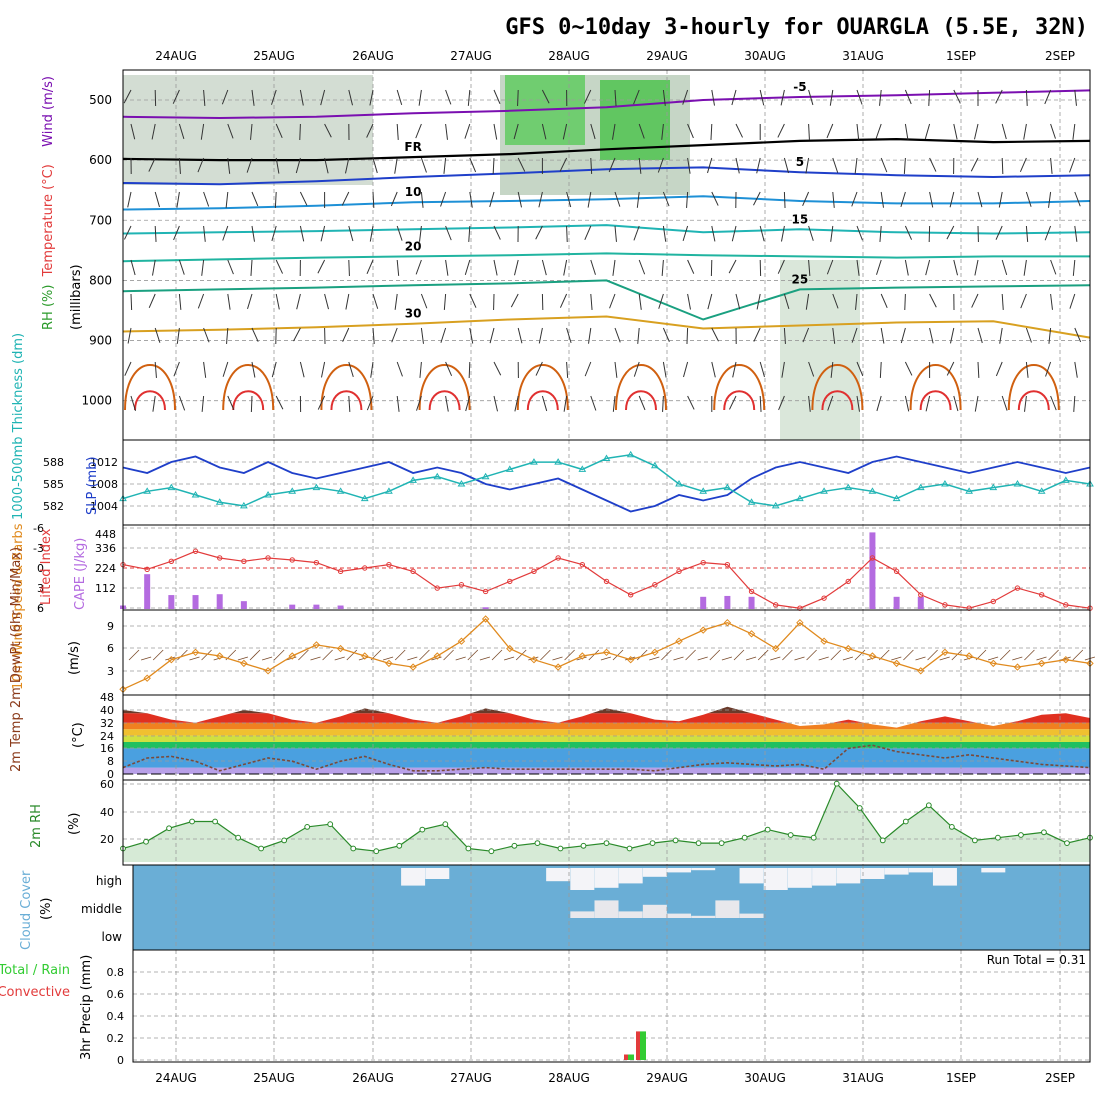  I want to click on rh-tick-label: 60, so click(107, 784).